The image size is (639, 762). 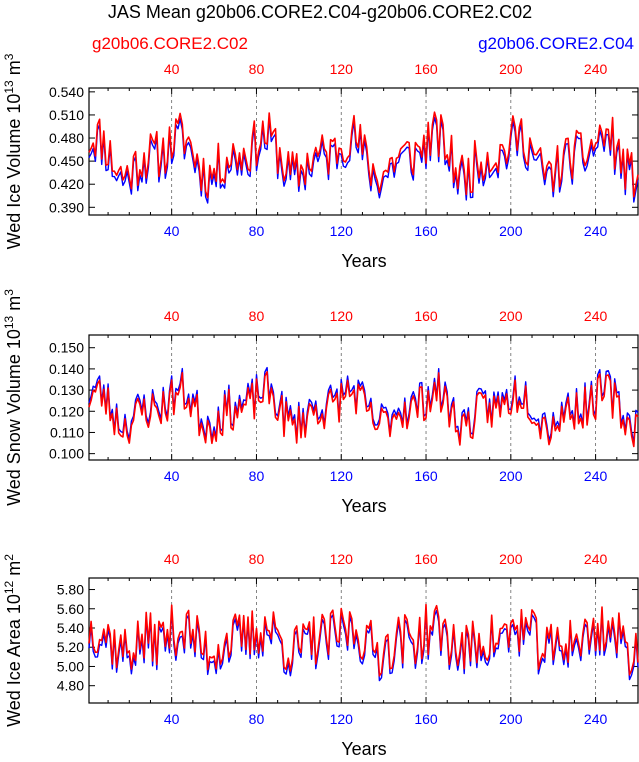 I want to click on legend-right-label: g20b06.CORE2.C04, so click(x=556, y=43).